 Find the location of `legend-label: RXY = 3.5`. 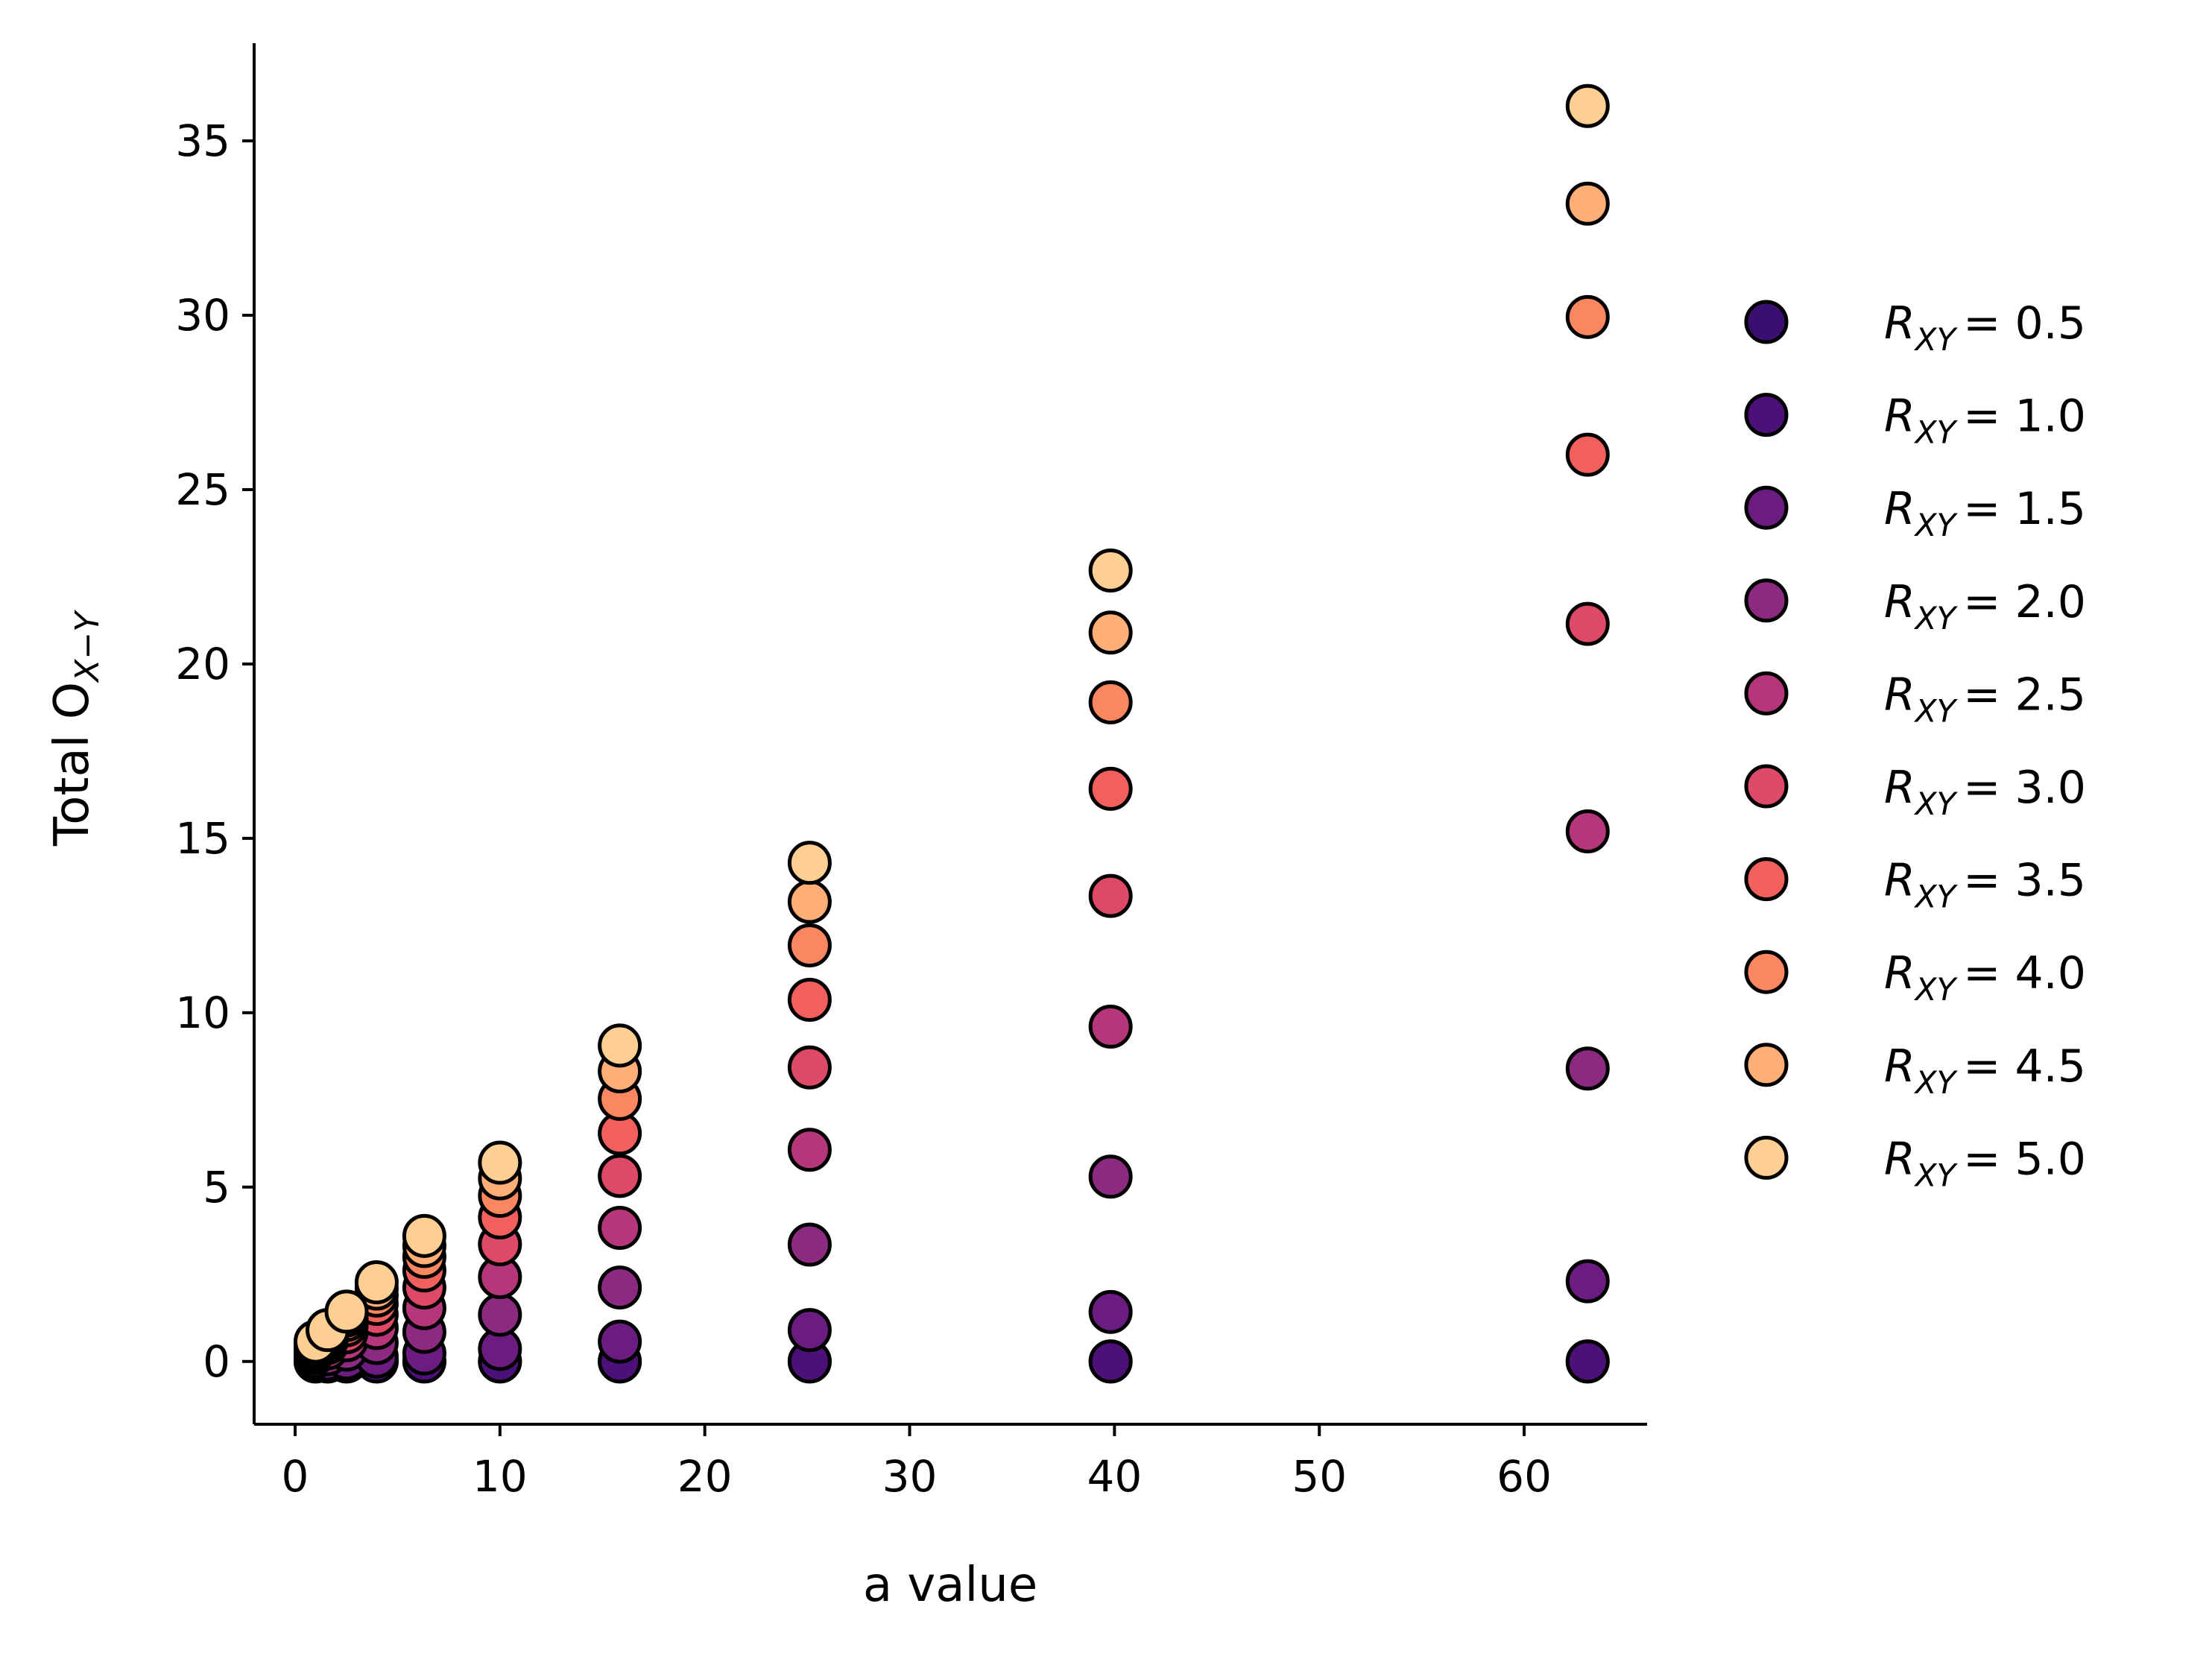

legend-label: RXY = 3.5 is located at coordinates (1985, 885).